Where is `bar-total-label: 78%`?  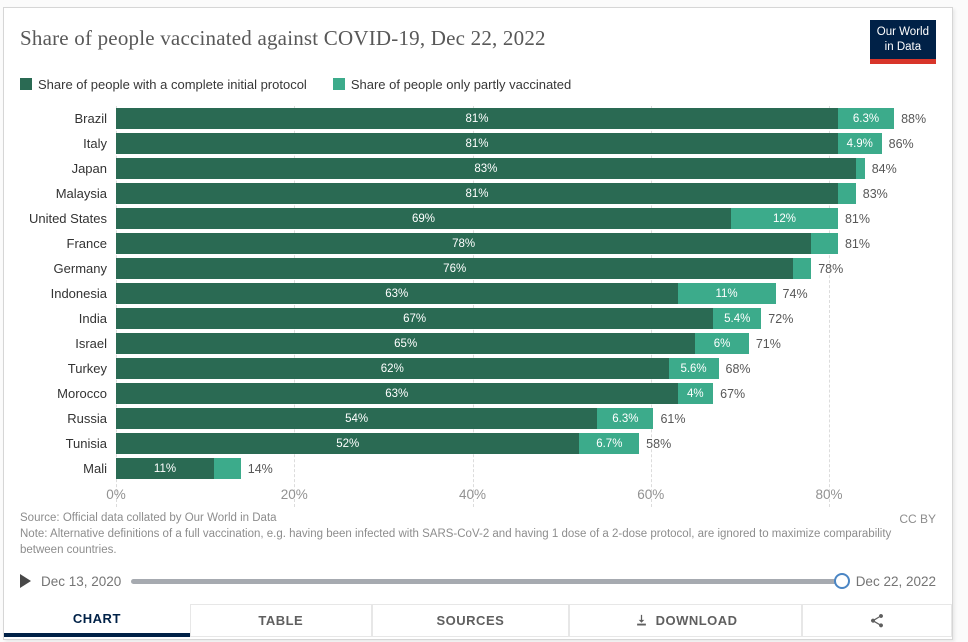
bar-total-label: 78% is located at coordinates (831, 268).